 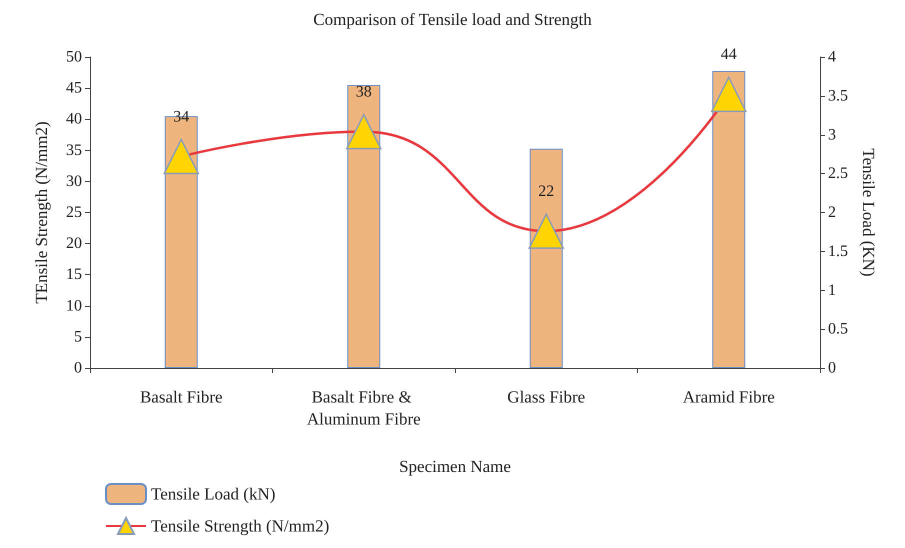 What do you see at coordinates (74, 275) in the screenshot?
I see `y-tick-label: 15` at bounding box center [74, 275].